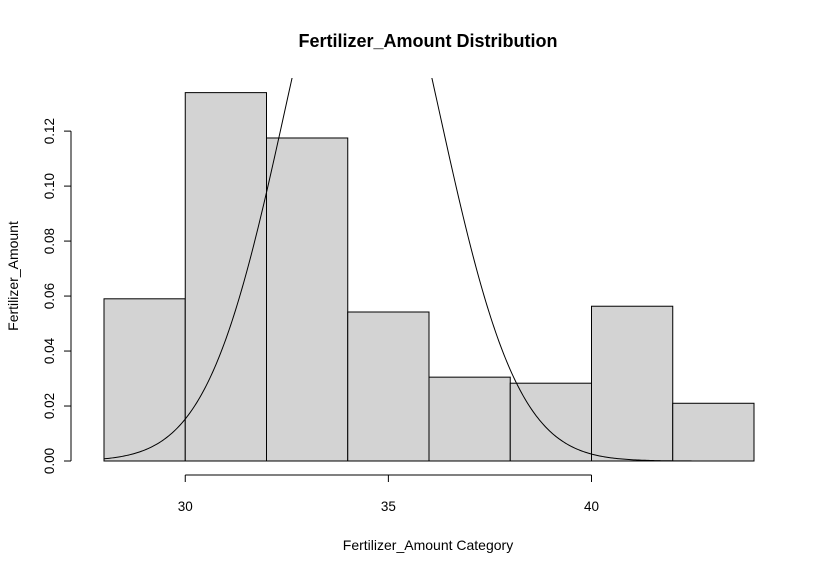 This screenshot has width=821, height=574. What do you see at coordinates (13, 276) in the screenshot?
I see `y-axis-label: Fertilizer_Amount` at bounding box center [13, 276].